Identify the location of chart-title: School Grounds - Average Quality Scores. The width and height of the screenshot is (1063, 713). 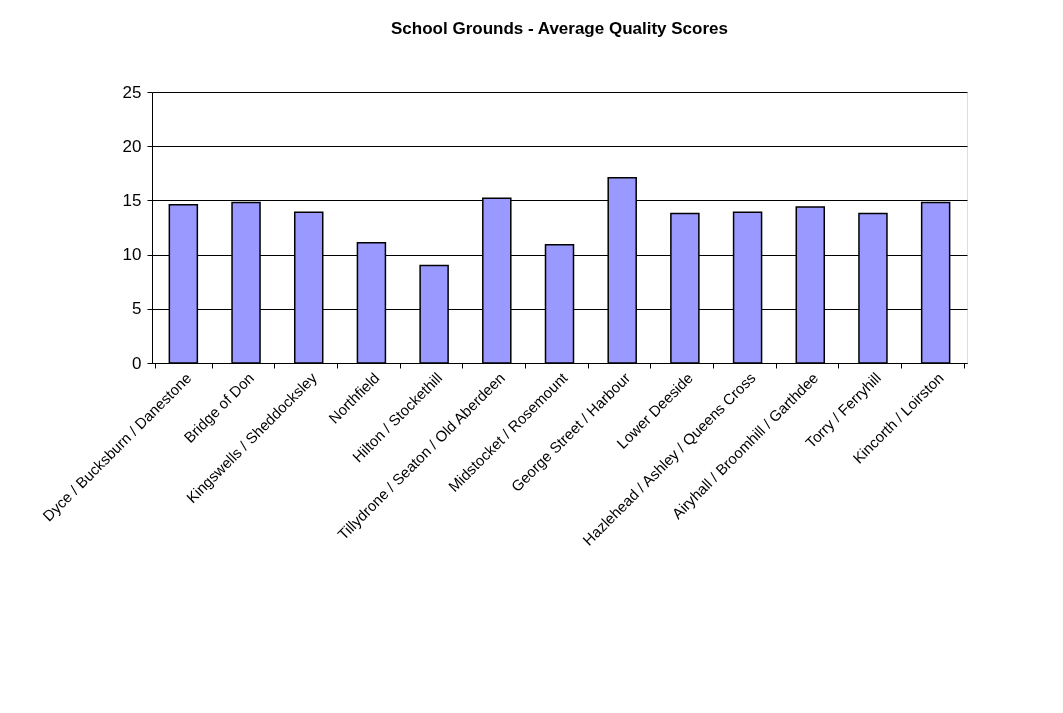
(559, 28).